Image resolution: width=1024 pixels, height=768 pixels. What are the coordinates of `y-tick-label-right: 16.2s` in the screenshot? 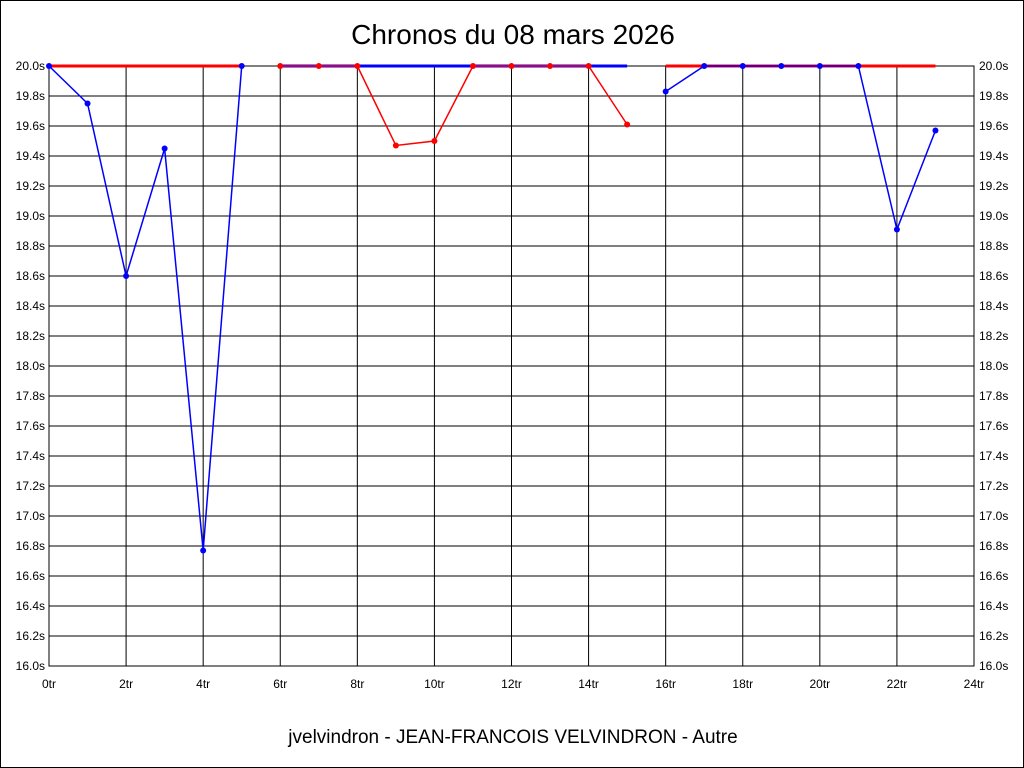 It's located at (993, 636).